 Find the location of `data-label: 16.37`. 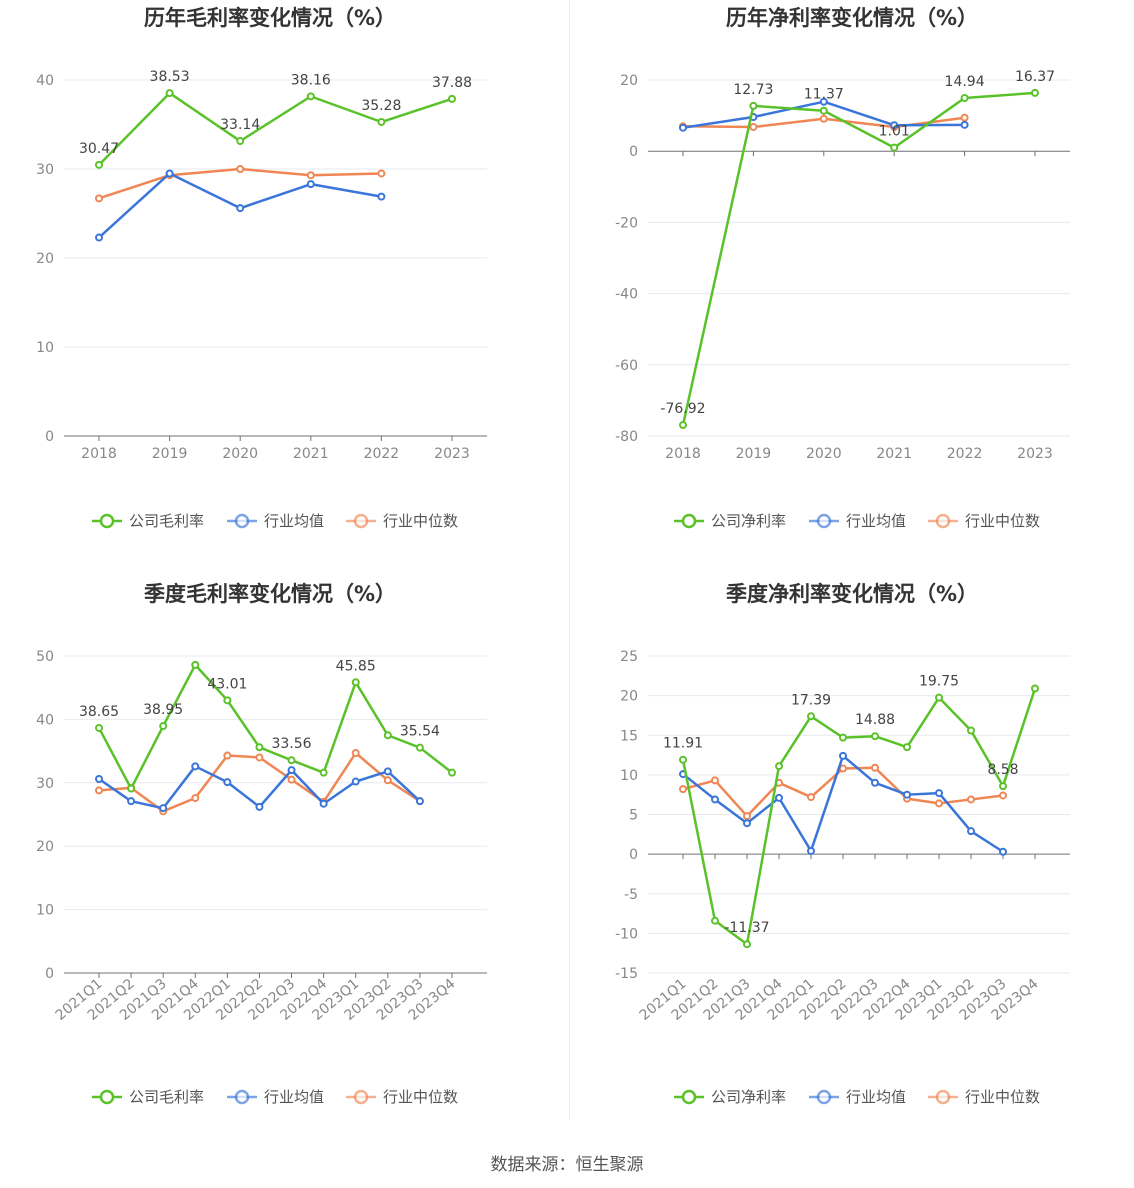

data-label: 16.37 is located at coordinates (1035, 77).